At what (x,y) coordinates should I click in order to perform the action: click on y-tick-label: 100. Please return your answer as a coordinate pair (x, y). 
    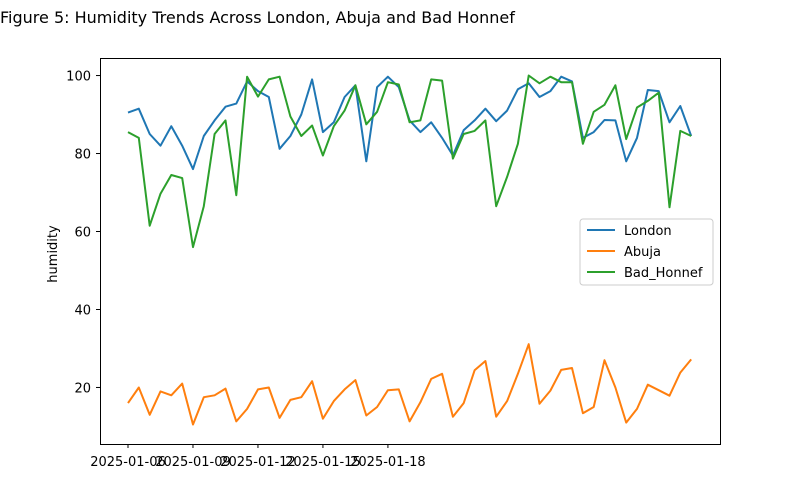
    Looking at the image, I should click on (78, 77).